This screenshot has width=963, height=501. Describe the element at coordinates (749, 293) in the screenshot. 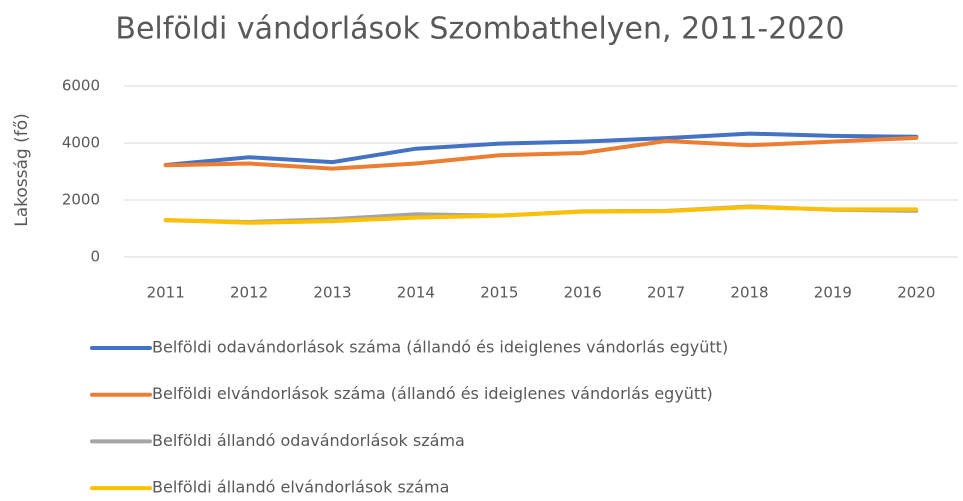

I see `x-tick-label: 2018` at that location.